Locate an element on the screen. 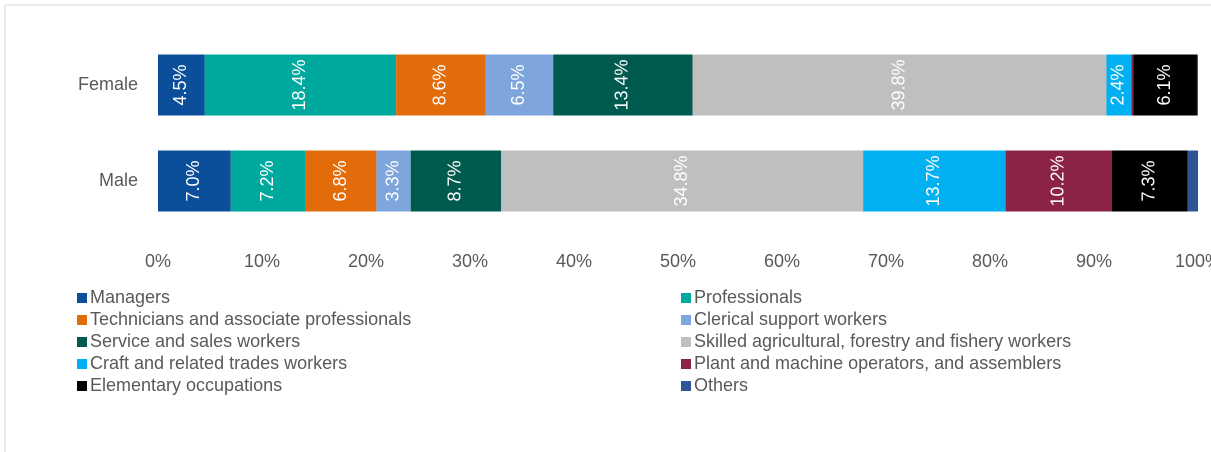 Image resolution: width=1211 pixels, height=452 pixels. value-label: 2.4% is located at coordinates (1118, 84).